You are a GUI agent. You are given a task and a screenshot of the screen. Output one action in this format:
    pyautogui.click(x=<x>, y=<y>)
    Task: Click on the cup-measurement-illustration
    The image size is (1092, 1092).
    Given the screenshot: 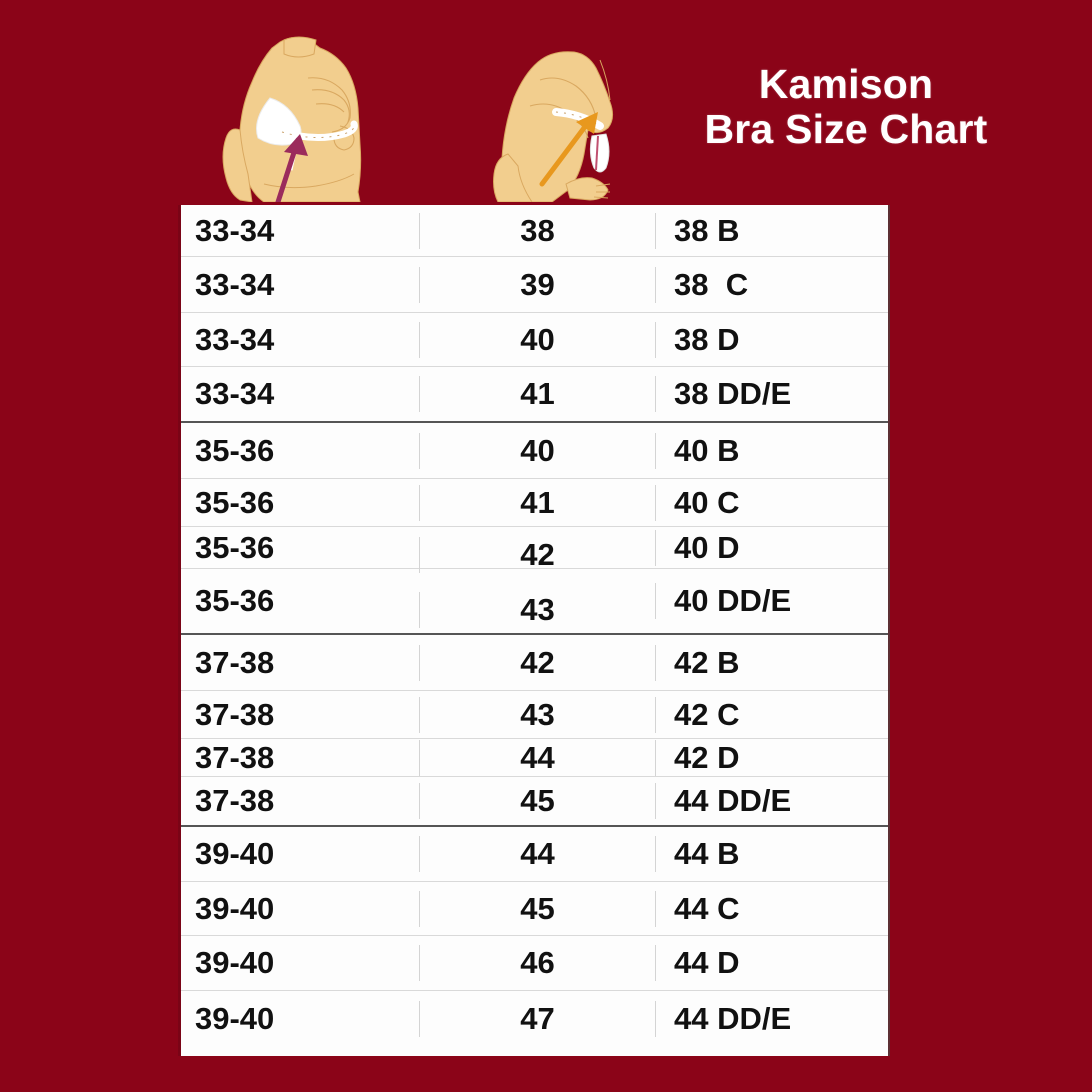 What is the action you would take?
    pyautogui.click(x=553, y=126)
    